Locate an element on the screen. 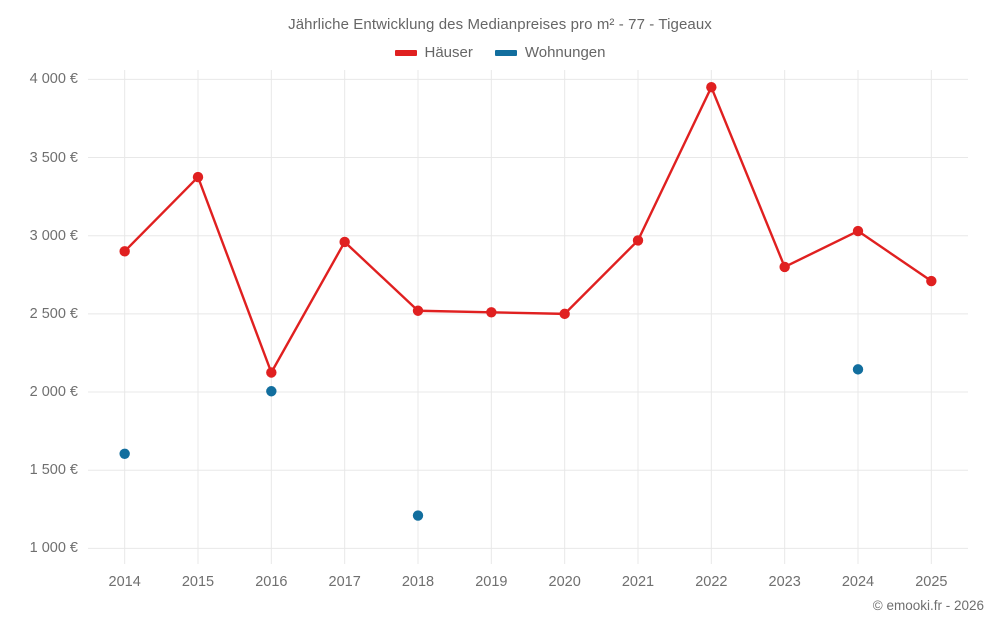 The height and width of the screenshot is (625, 1000). data-point-haeuser-2016 is located at coordinates (271, 372).